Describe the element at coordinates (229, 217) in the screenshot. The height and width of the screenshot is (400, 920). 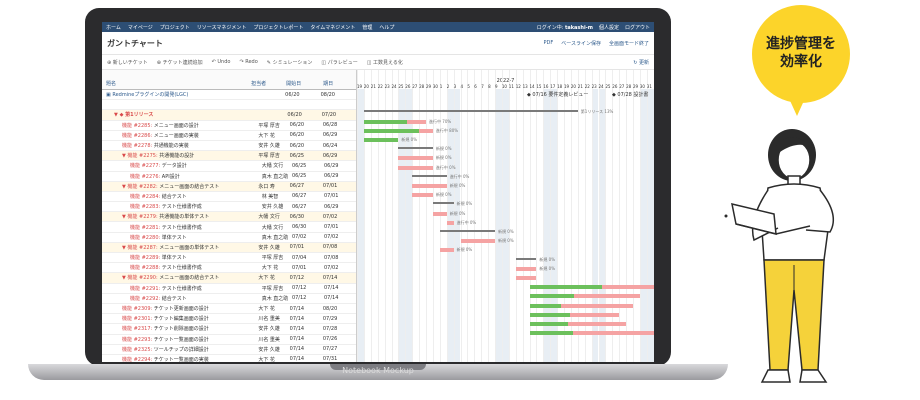
I see `gantt-row: ▼ 機能 #2279: 共通機能の単体テスト 大幡 文行 06/30 07/02` at that location.